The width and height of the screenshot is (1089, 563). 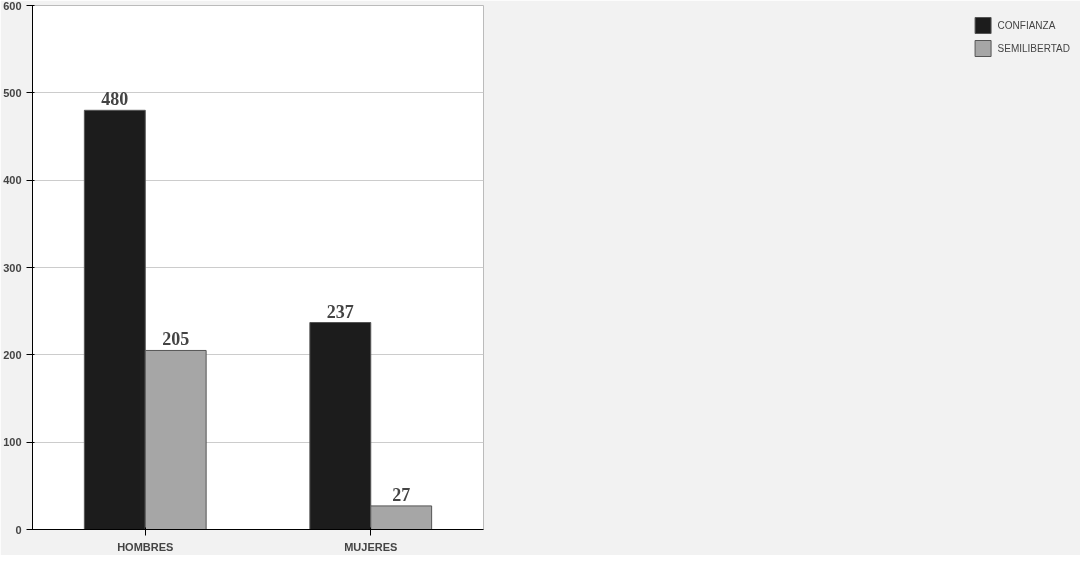 What do you see at coordinates (371, 546) in the screenshot?
I see `x-tick-label: MUJERES` at bounding box center [371, 546].